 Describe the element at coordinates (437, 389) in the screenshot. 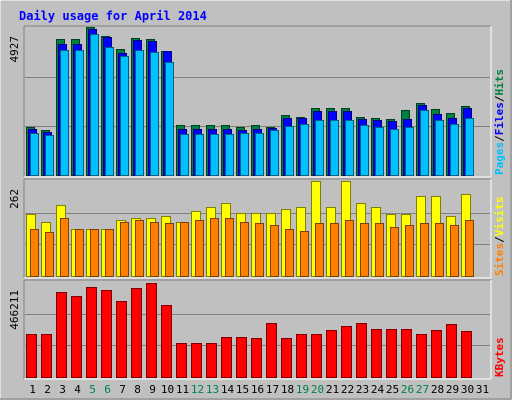

I see `x-label-day-28: 28` at that location.